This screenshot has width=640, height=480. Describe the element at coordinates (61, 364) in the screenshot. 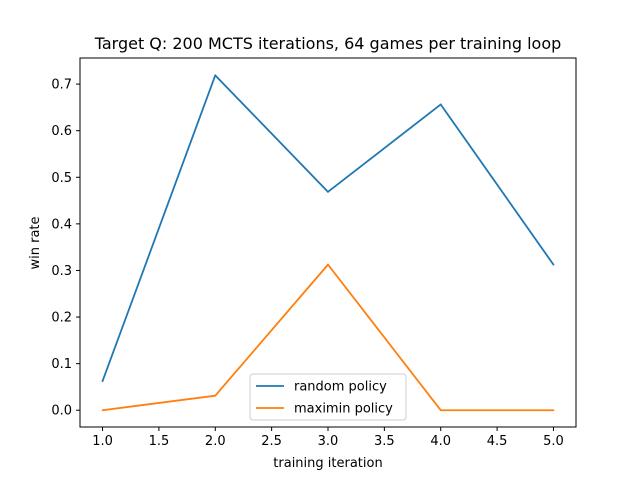

I see `y-tick-label: 0.1` at that location.